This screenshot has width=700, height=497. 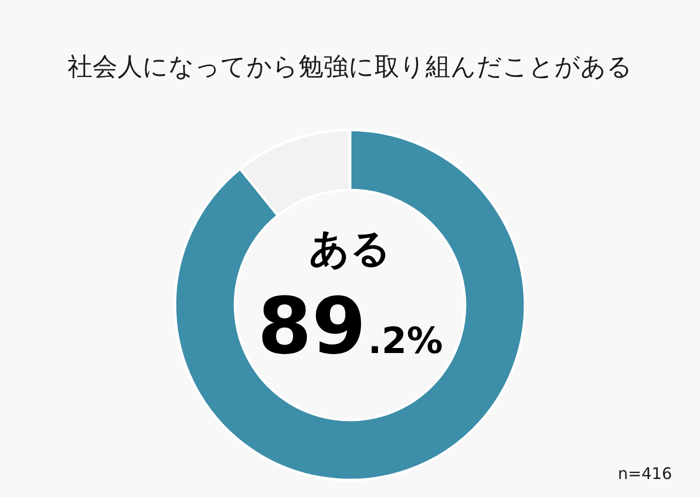 I want to click on slice-label: ある, so click(x=350, y=249).